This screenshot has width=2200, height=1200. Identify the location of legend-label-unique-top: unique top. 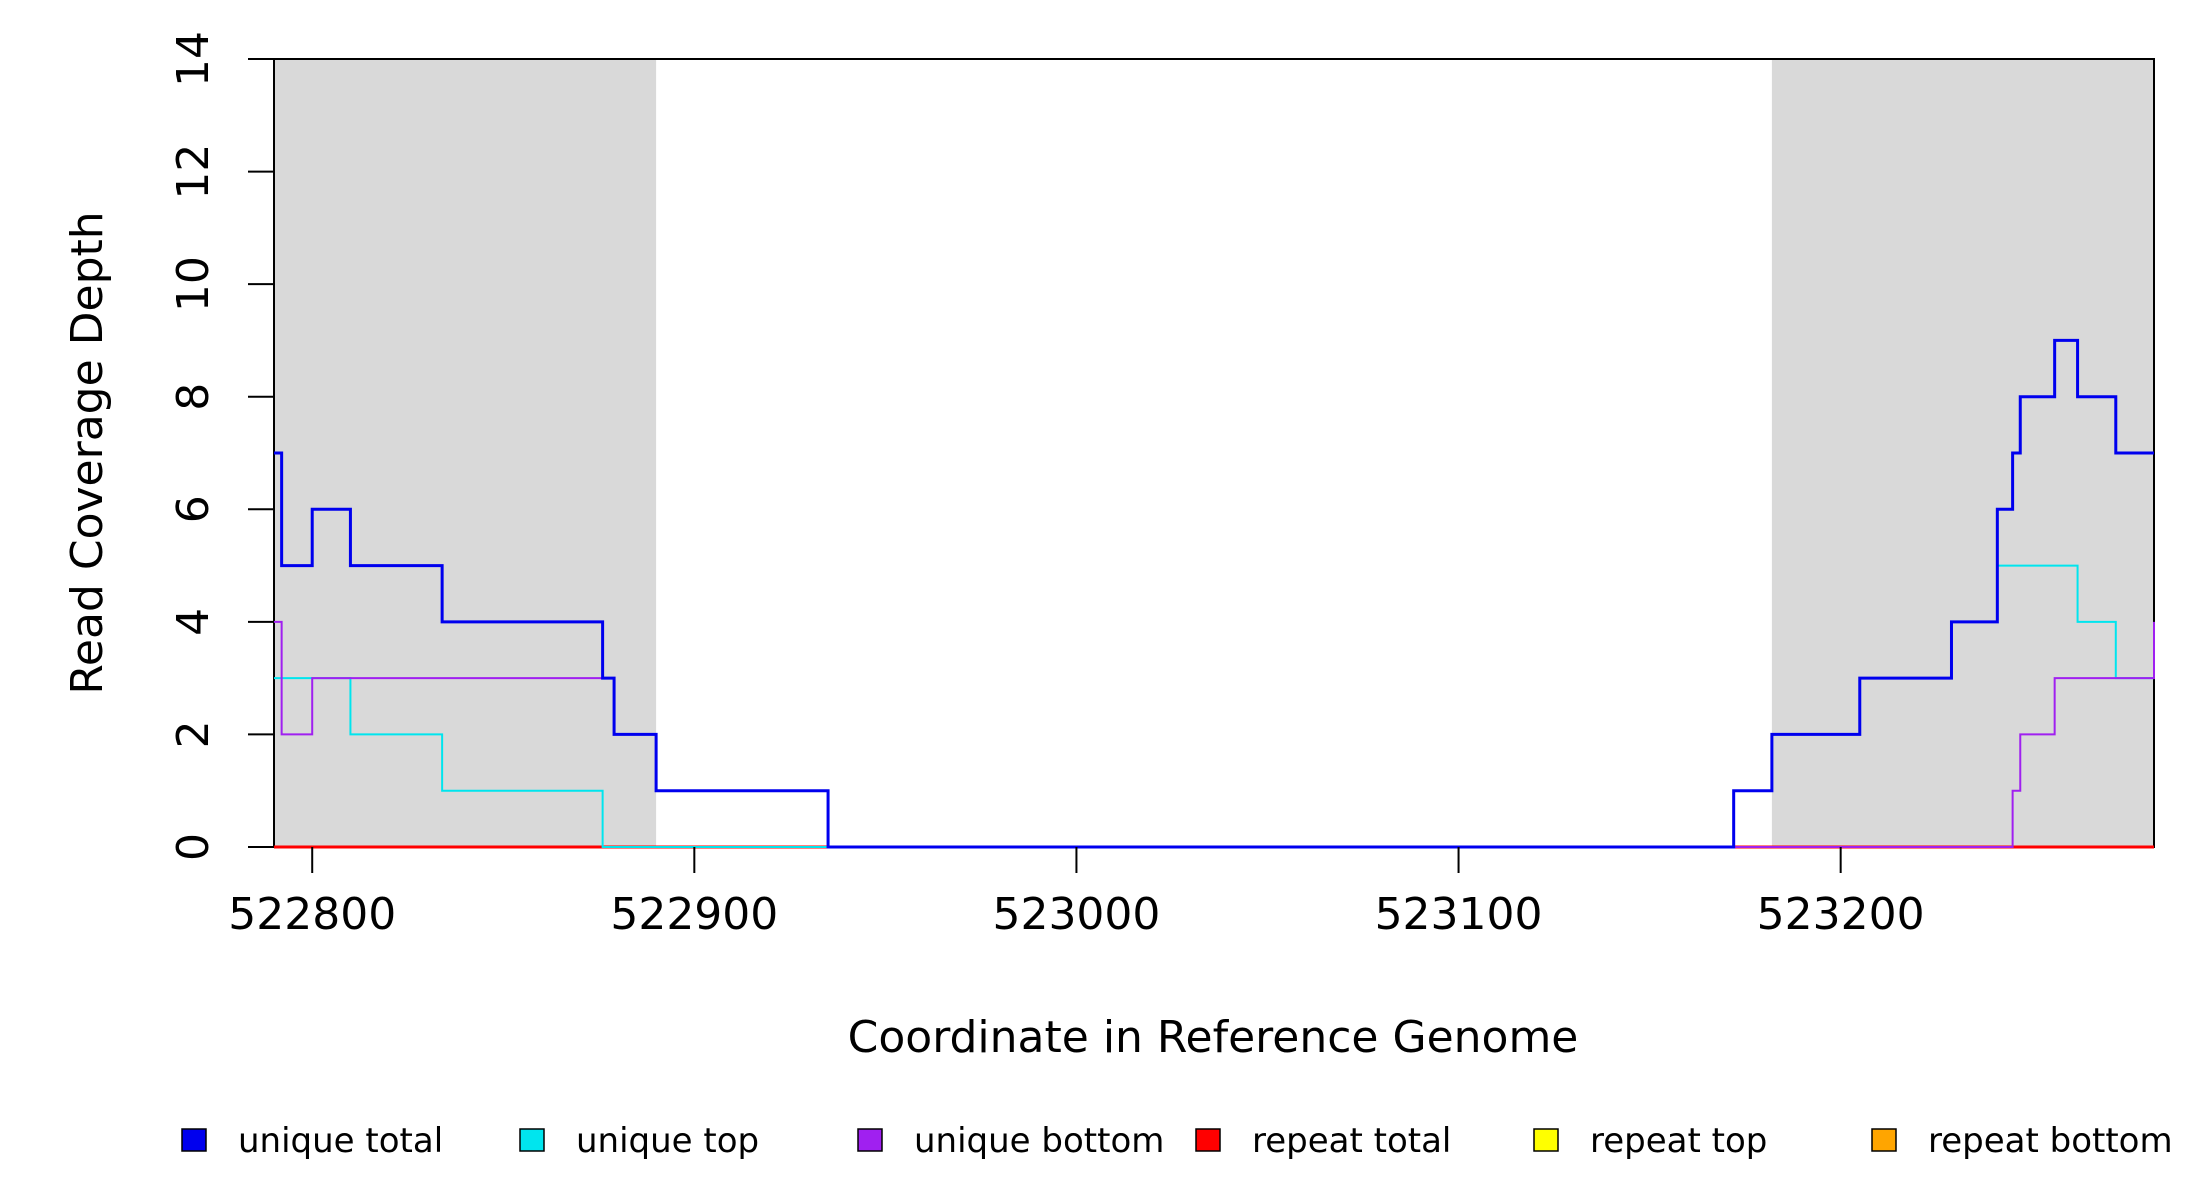
(667, 1141).